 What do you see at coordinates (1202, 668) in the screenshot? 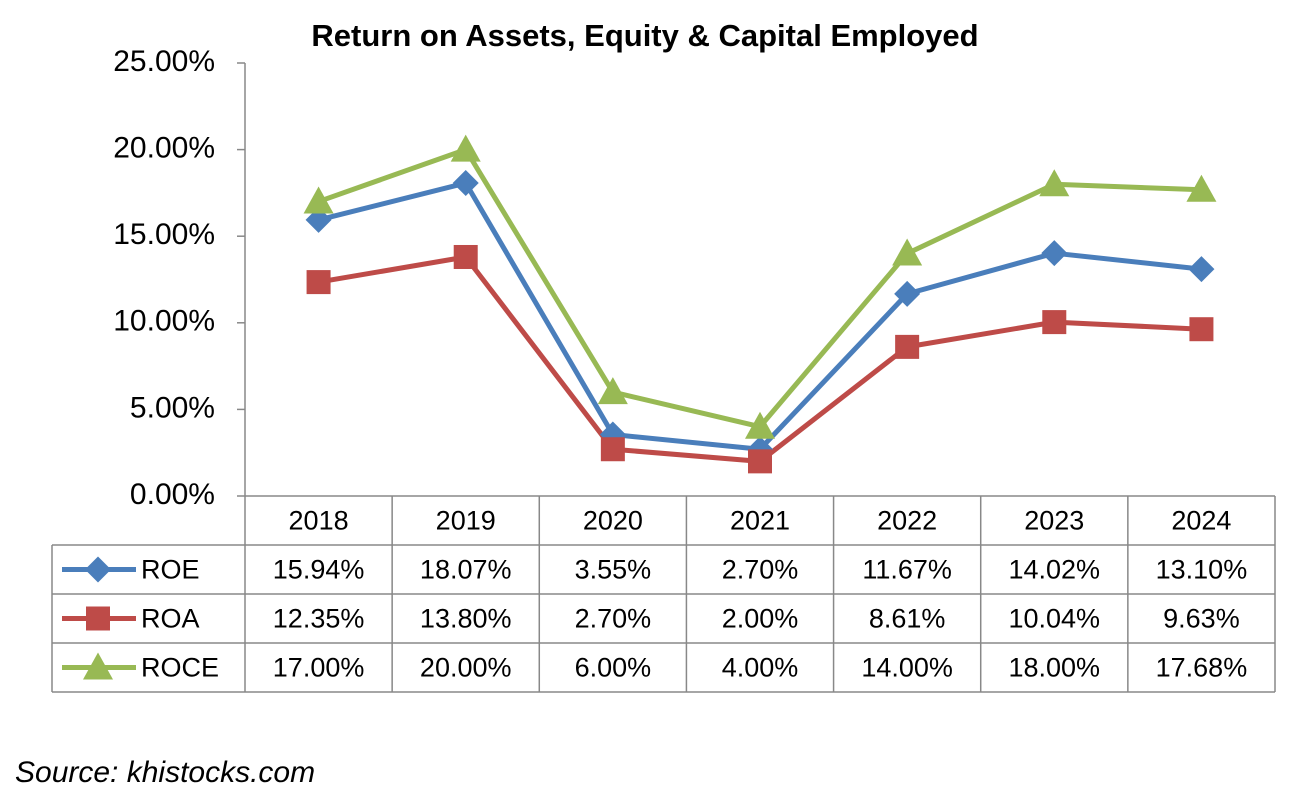
I see `table-value: 17.68%` at bounding box center [1202, 668].